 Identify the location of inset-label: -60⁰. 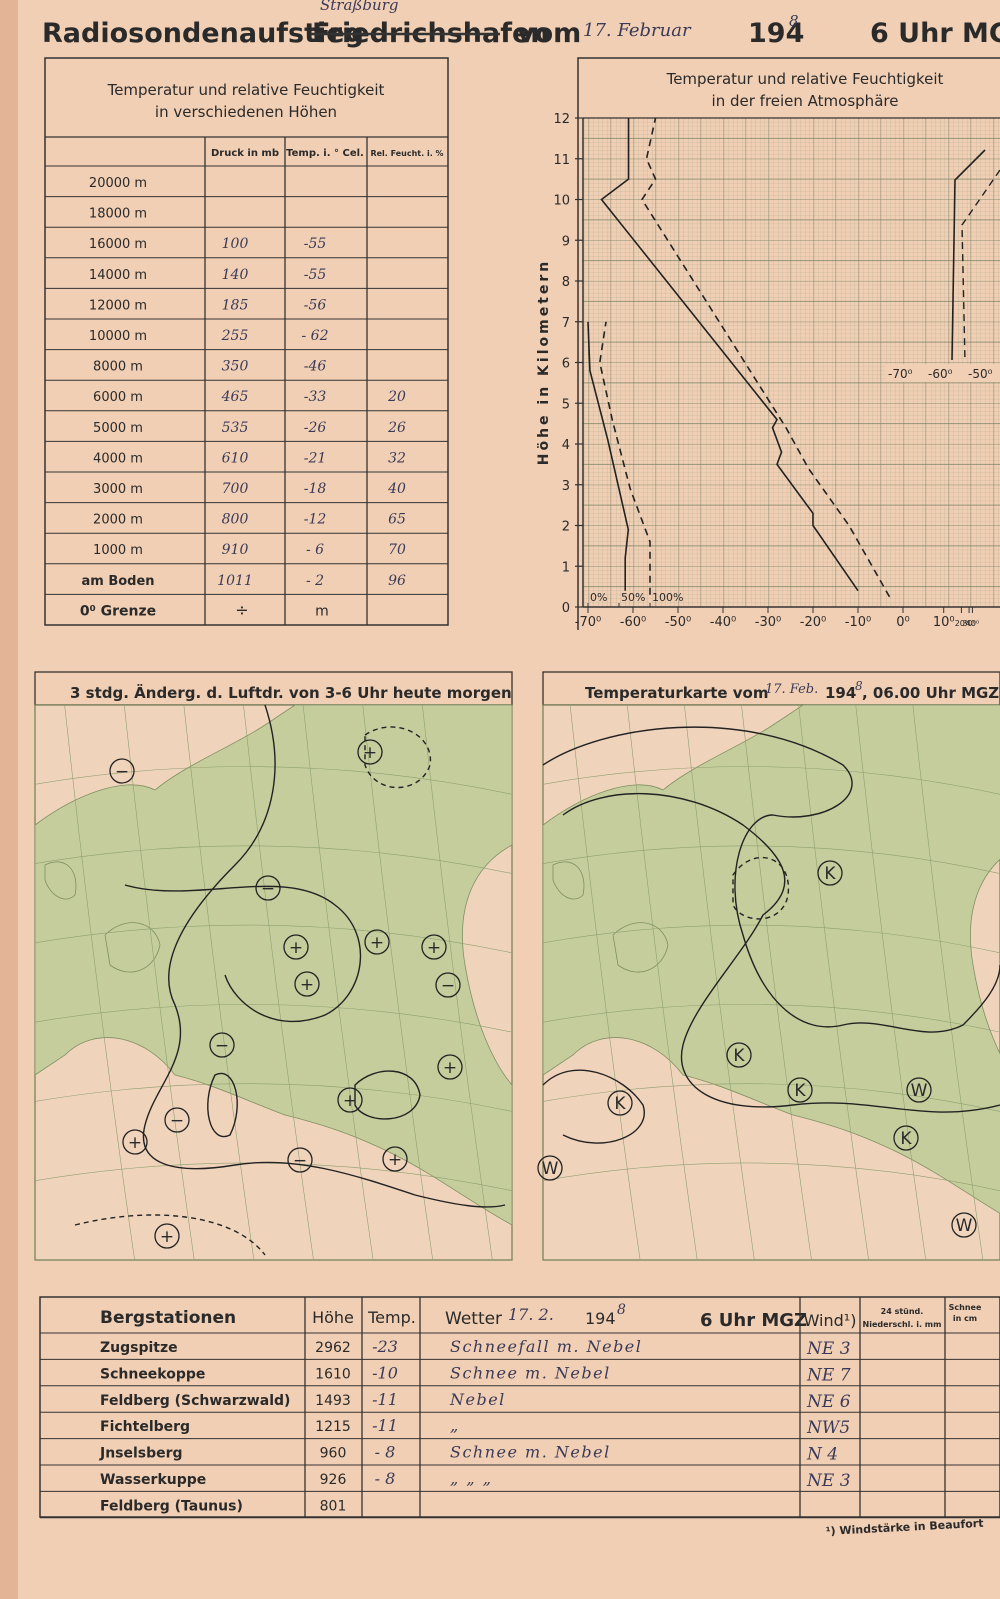
(940, 374).